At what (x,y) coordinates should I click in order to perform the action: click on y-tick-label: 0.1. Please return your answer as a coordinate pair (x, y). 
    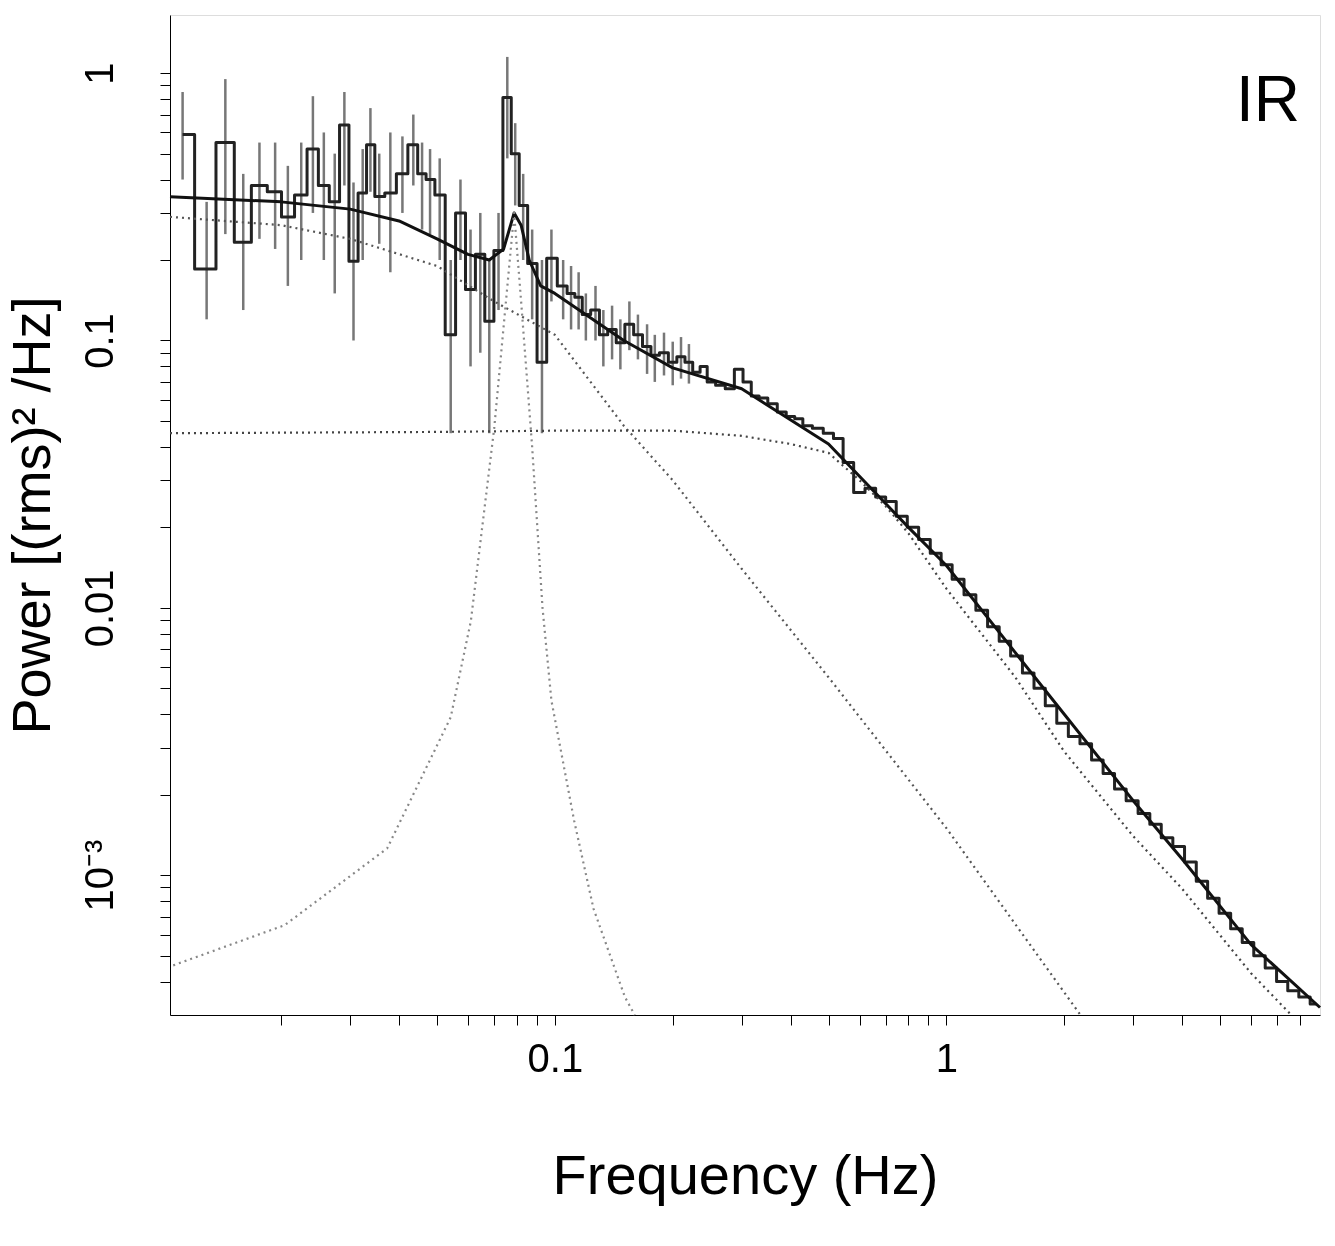
    Looking at the image, I should click on (98, 341).